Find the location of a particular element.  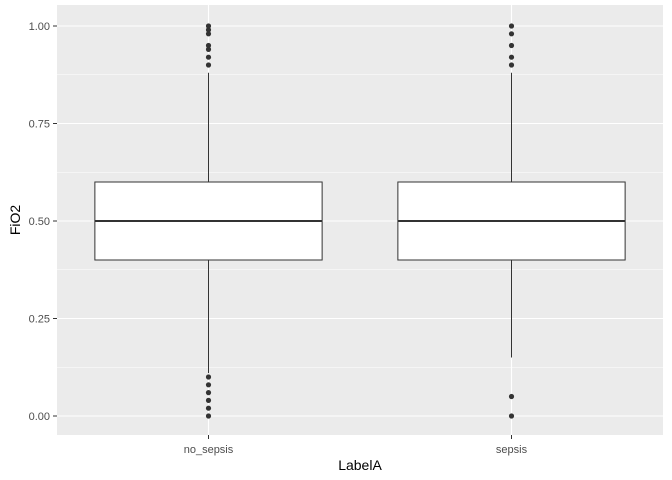

y-axis-ticks: 0.00 0.25 0.50 0.75 1.00 is located at coordinates (43, 222).